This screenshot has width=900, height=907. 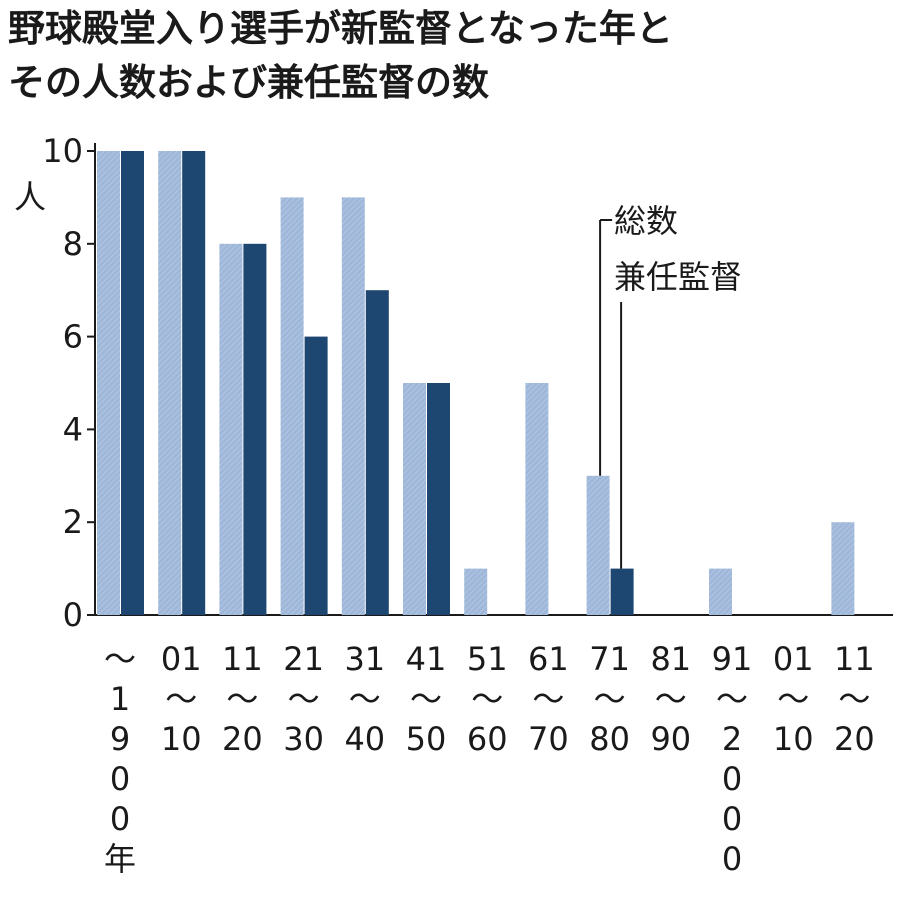 What do you see at coordinates (303, 659) in the screenshot?
I see `x-tick-label: 21` at bounding box center [303, 659].